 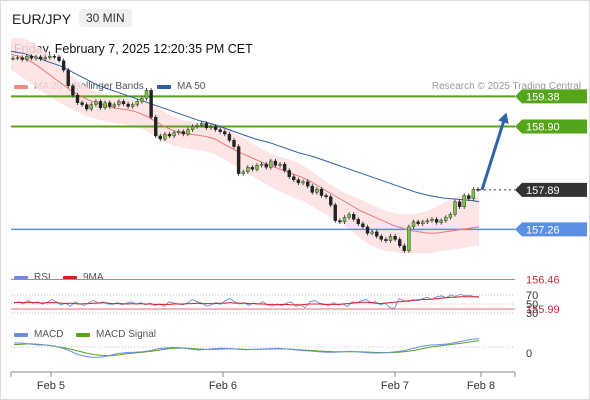 I want to click on legend-rsi-ma: 9MA, so click(x=83, y=277).